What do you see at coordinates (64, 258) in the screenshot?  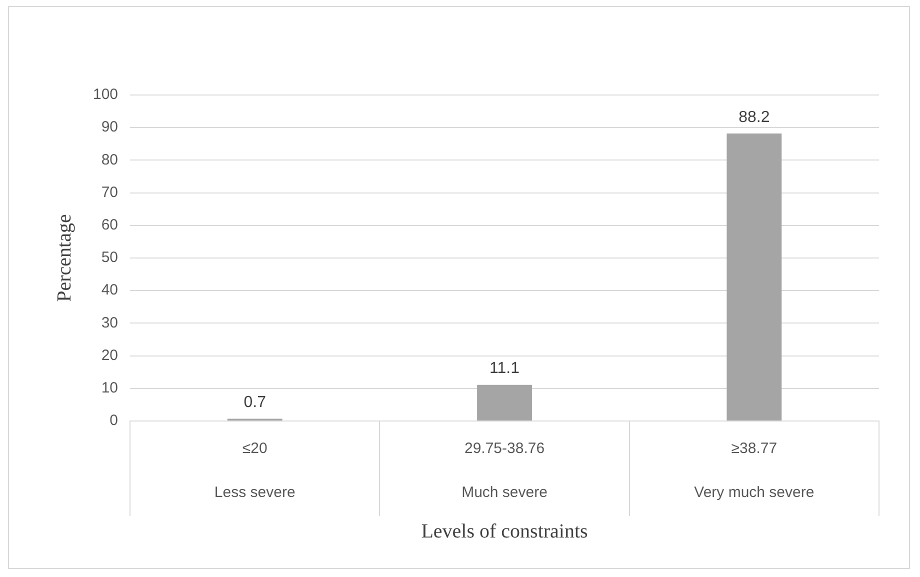 I see `y-axis-title: Percentage` at bounding box center [64, 258].